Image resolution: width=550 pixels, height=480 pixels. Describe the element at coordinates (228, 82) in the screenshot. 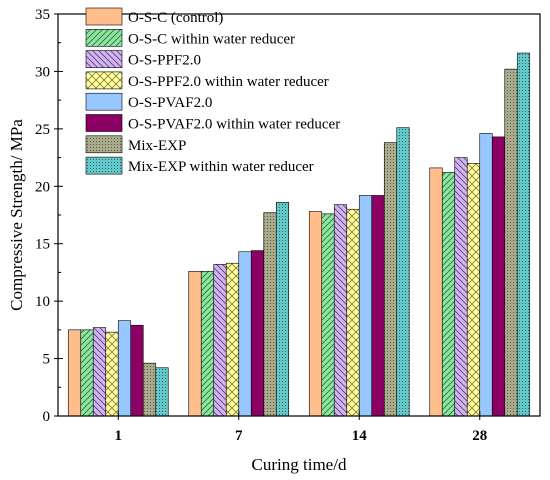

I see `legend-label: O-S-PPF2.0 within water reducer` at that location.